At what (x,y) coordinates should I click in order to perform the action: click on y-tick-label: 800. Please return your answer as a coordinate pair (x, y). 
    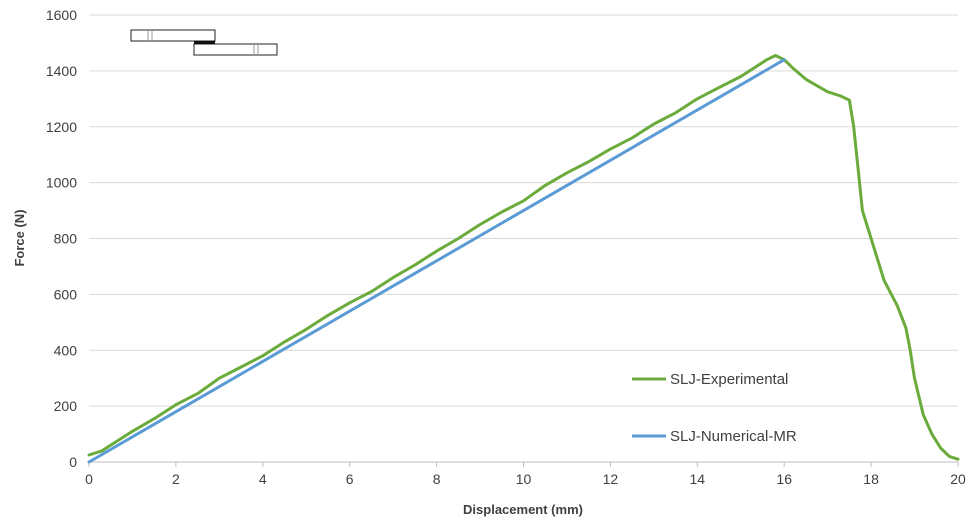
    Looking at the image, I should click on (66, 239).